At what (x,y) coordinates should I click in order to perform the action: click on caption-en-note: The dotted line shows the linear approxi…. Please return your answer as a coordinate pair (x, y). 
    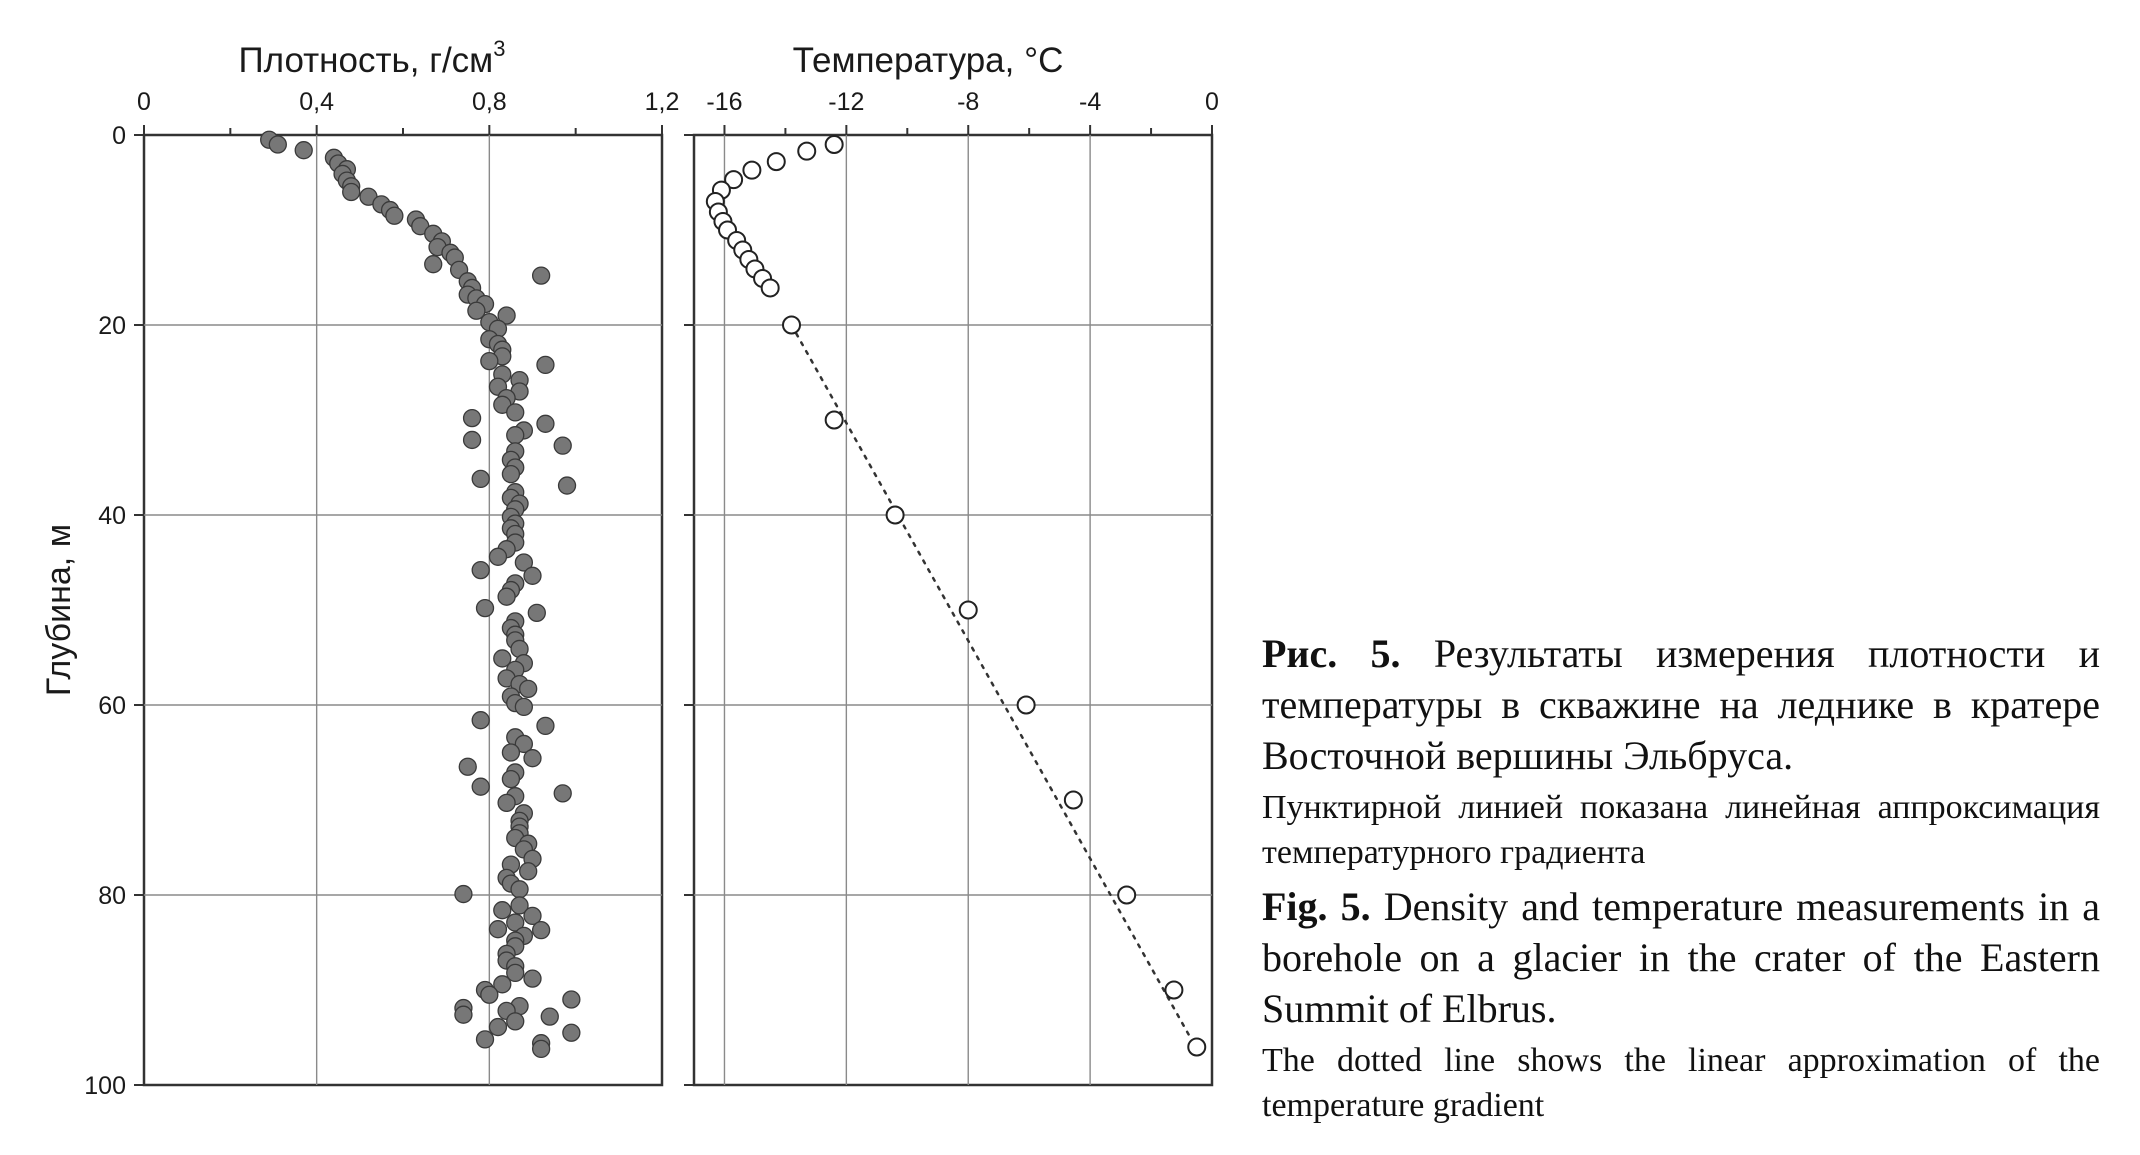
    Looking at the image, I should click on (1681, 1083).